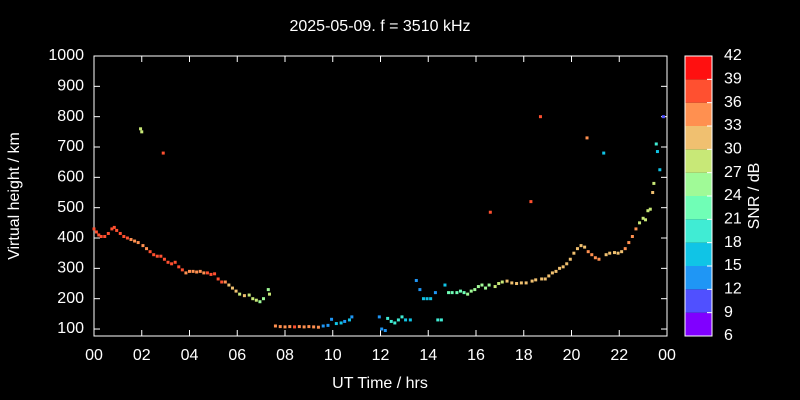 The image size is (800, 400). What do you see at coordinates (428, 355) in the screenshot?
I see `x-tick-label: 14` at bounding box center [428, 355].